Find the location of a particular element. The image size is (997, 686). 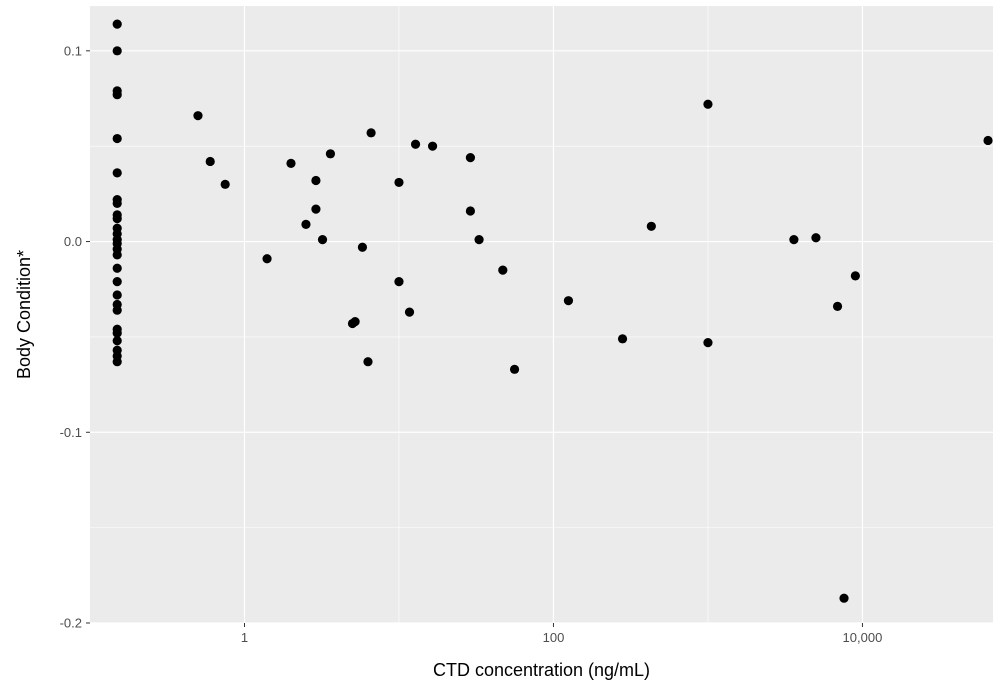

x-tick-label: 10,000 is located at coordinates (863, 637).